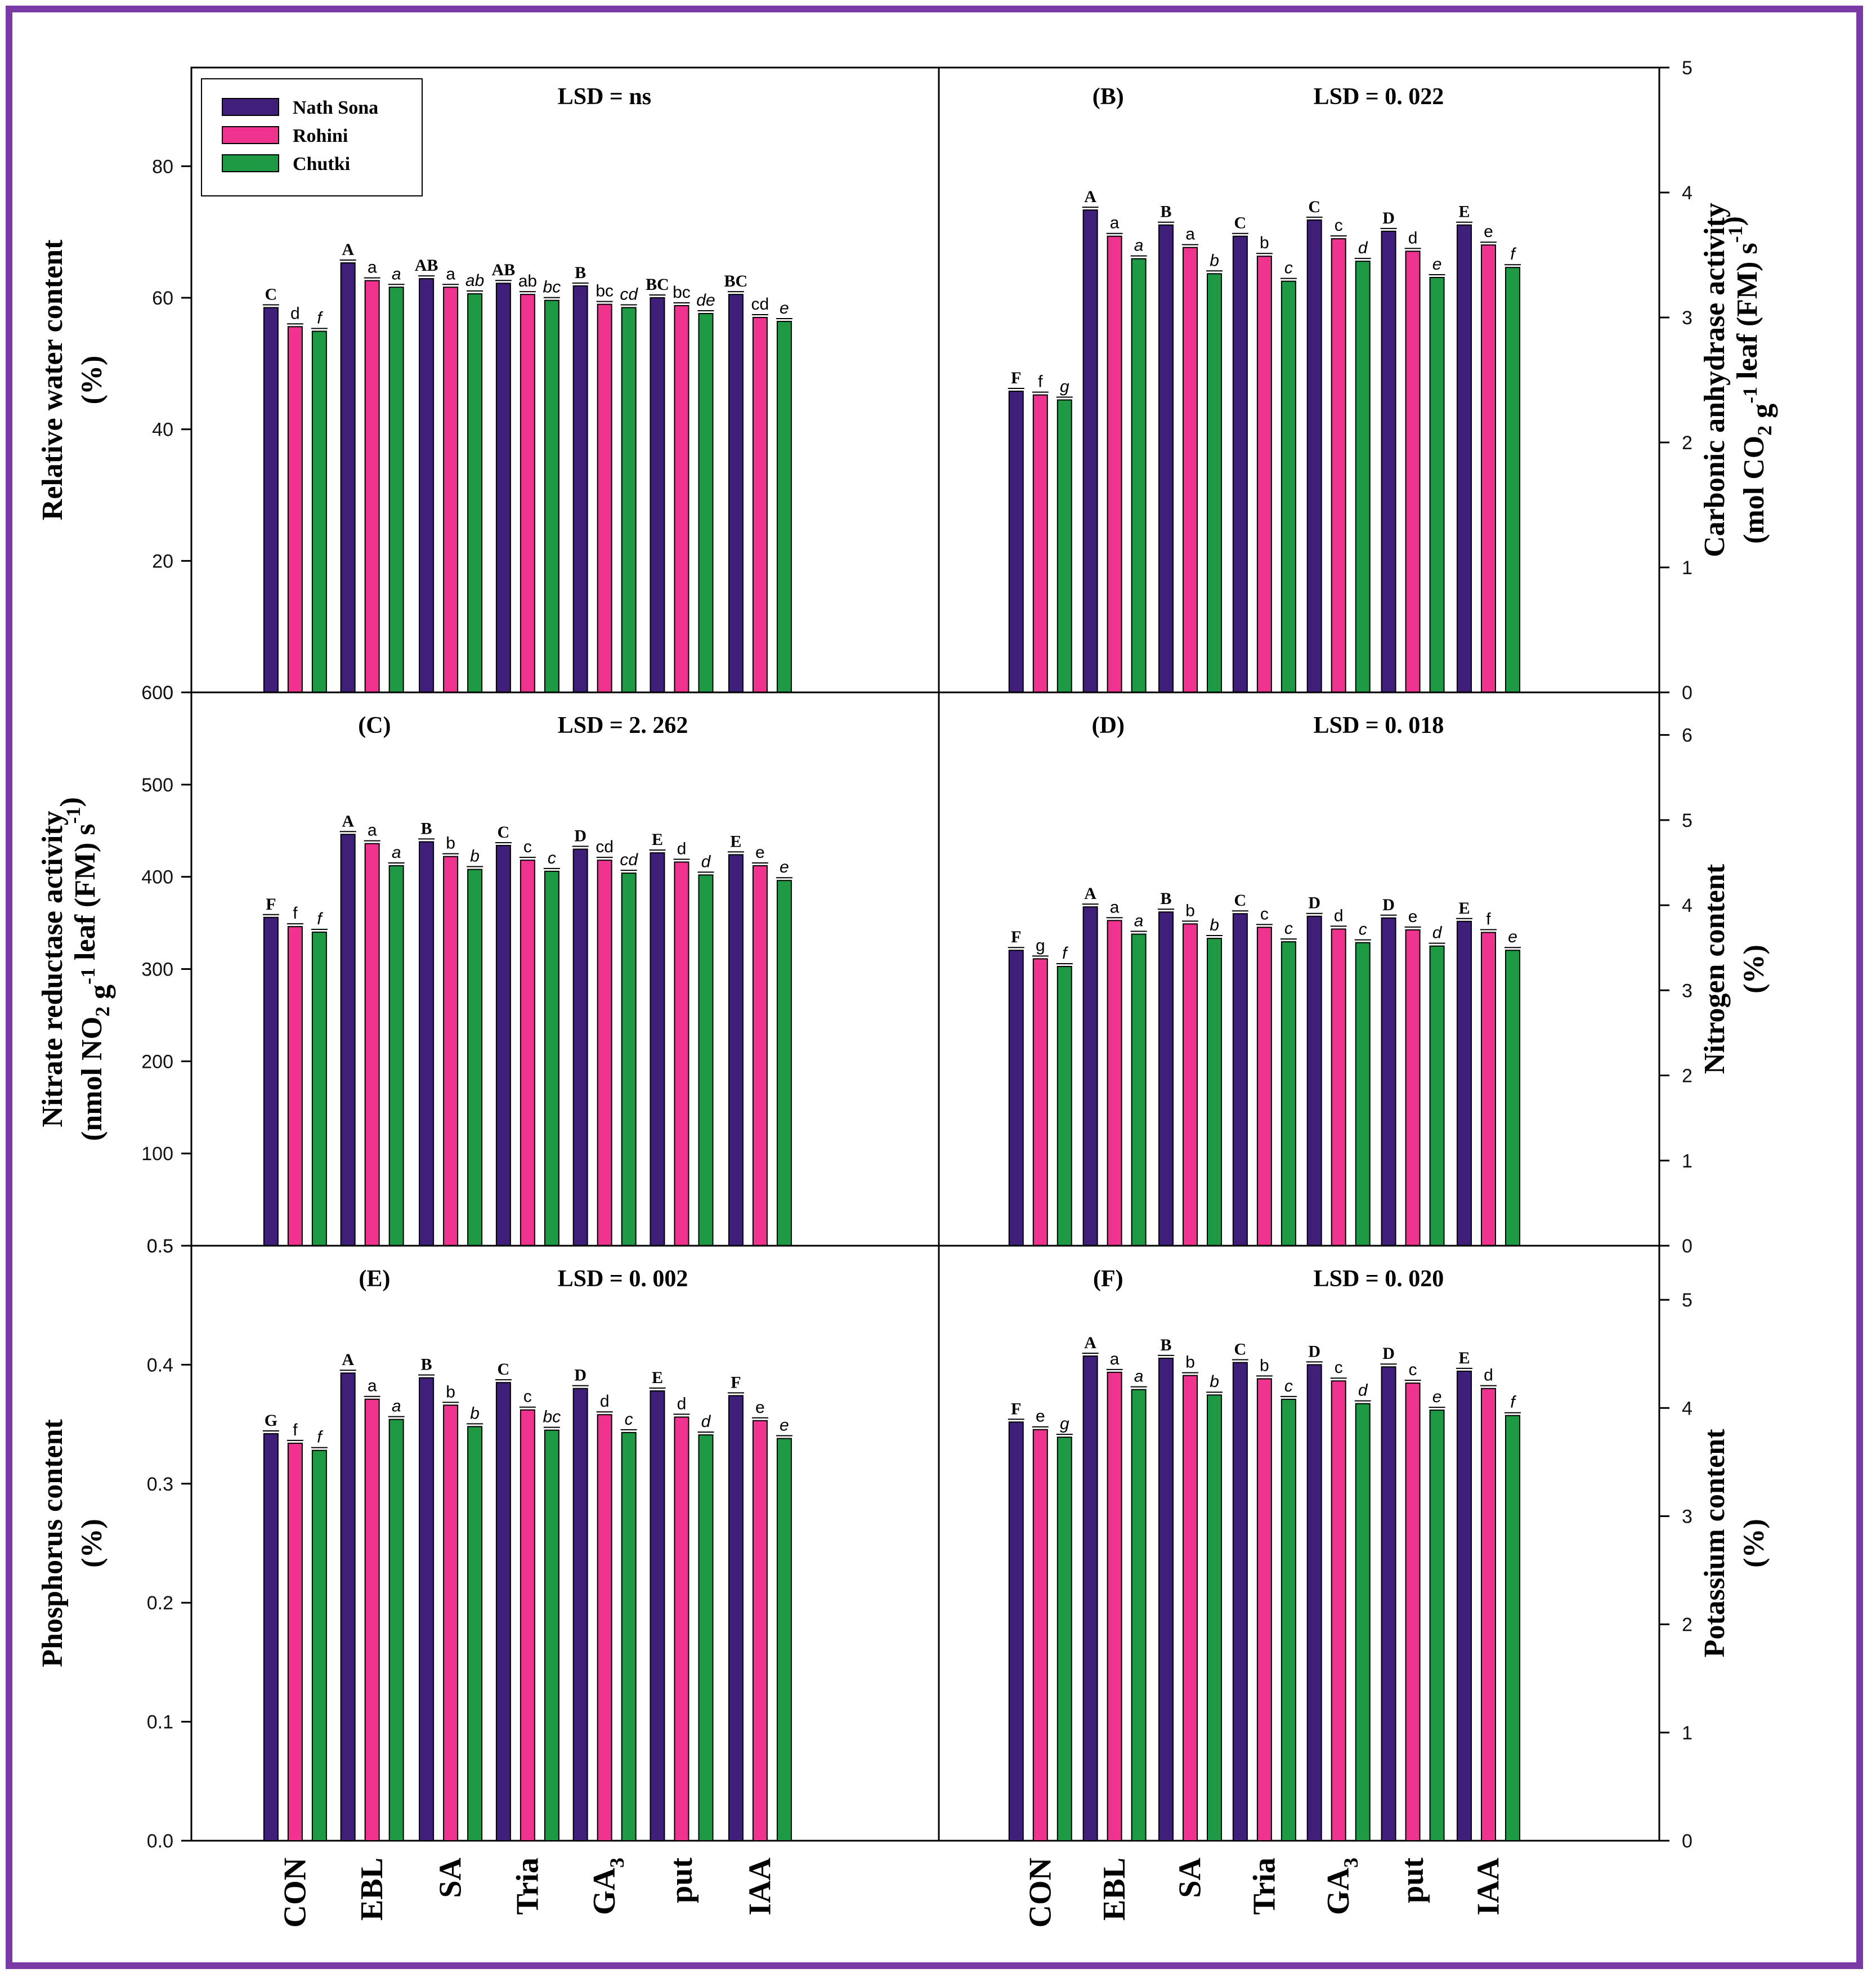 Image resolution: width=1876 pixels, height=1982 pixels. Describe the element at coordinates (160, 1722) in the screenshot. I see `y-tick-label: 0.1` at that location.